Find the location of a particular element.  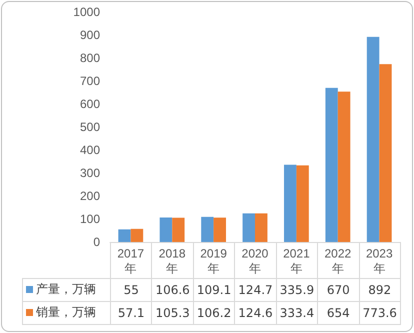

y-tick-label: 1000 is located at coordinates (86, 12).